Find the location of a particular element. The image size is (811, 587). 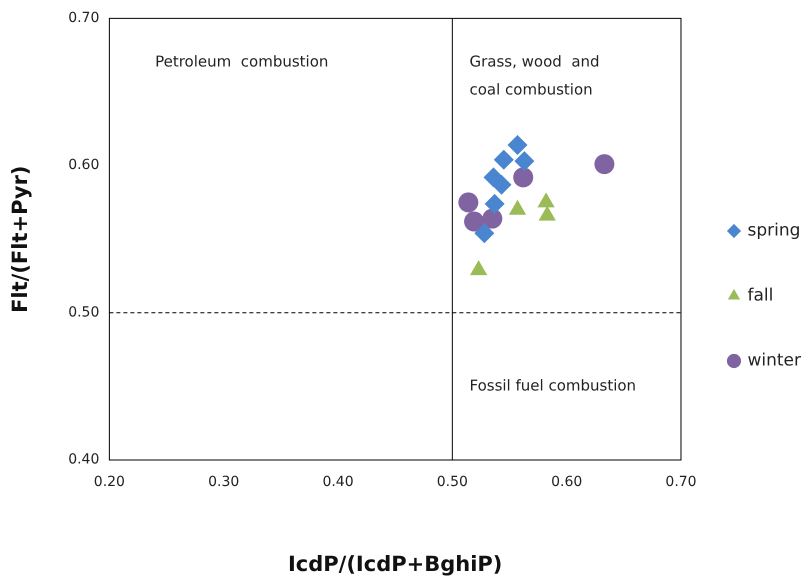

annotation: Grass, wood and coal combustion is located at coordinates (534, 75).